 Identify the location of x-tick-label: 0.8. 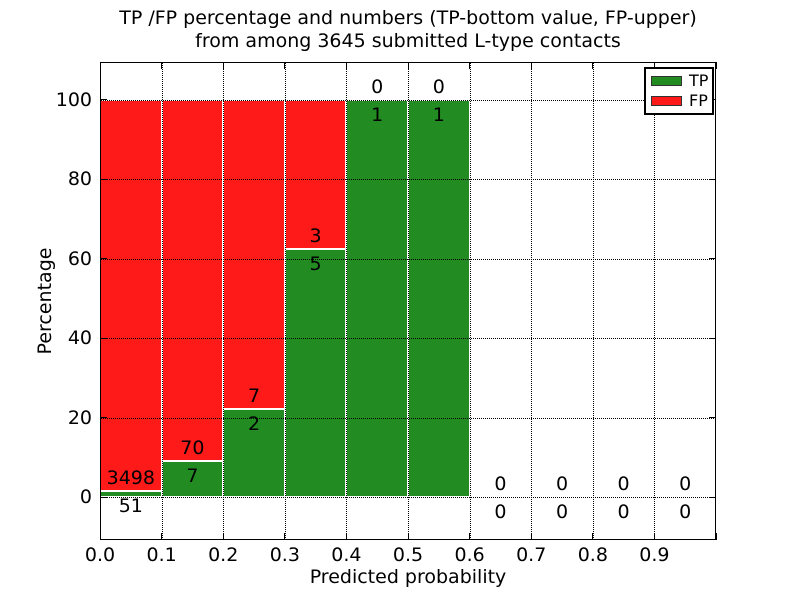
(592, 555).